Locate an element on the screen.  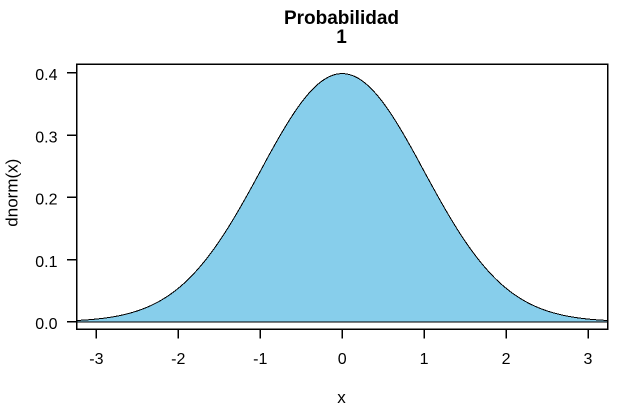
svg-text: 0.1 is located at coordinates (46, 262).